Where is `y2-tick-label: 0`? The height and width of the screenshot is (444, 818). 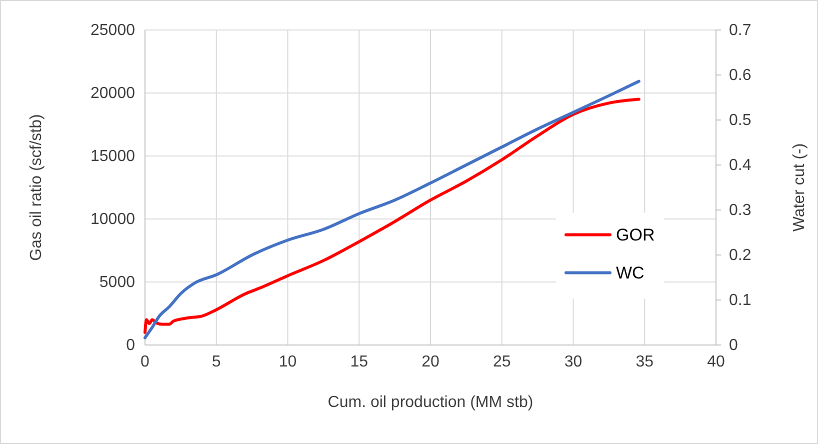
y2-tick-label: 0 is located at coordinates (733, 345).